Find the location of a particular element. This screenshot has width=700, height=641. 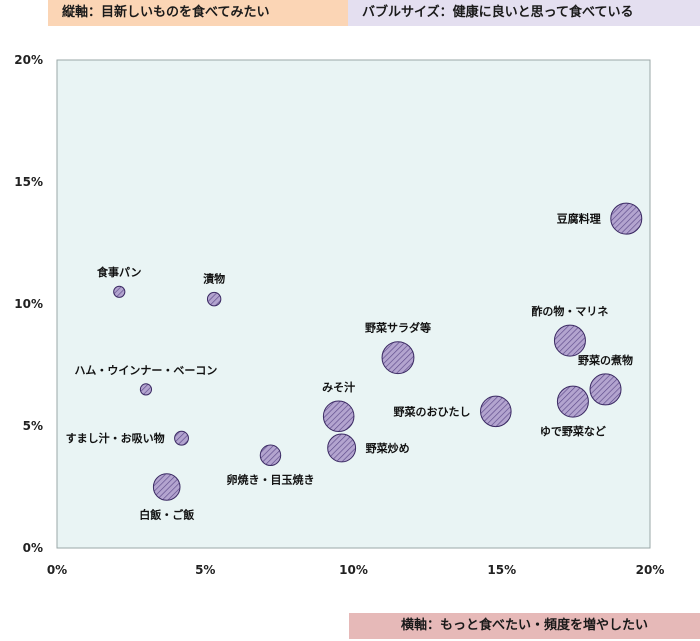

y-tick-label: 0% is located at coordinates (33, 548).